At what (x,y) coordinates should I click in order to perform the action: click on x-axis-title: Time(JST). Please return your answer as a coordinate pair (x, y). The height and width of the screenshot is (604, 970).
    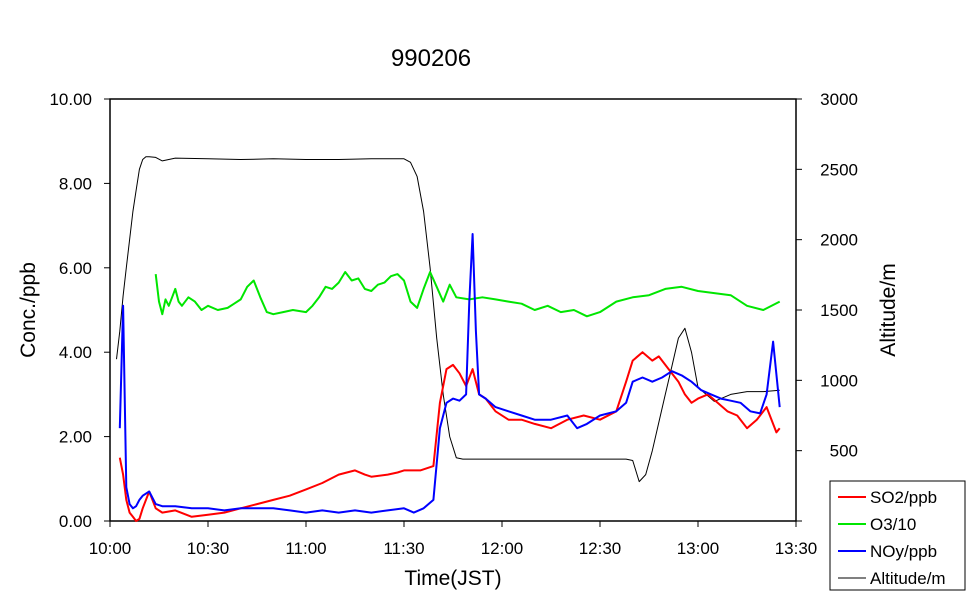
    Looking at the image, I should click on (452, 578).